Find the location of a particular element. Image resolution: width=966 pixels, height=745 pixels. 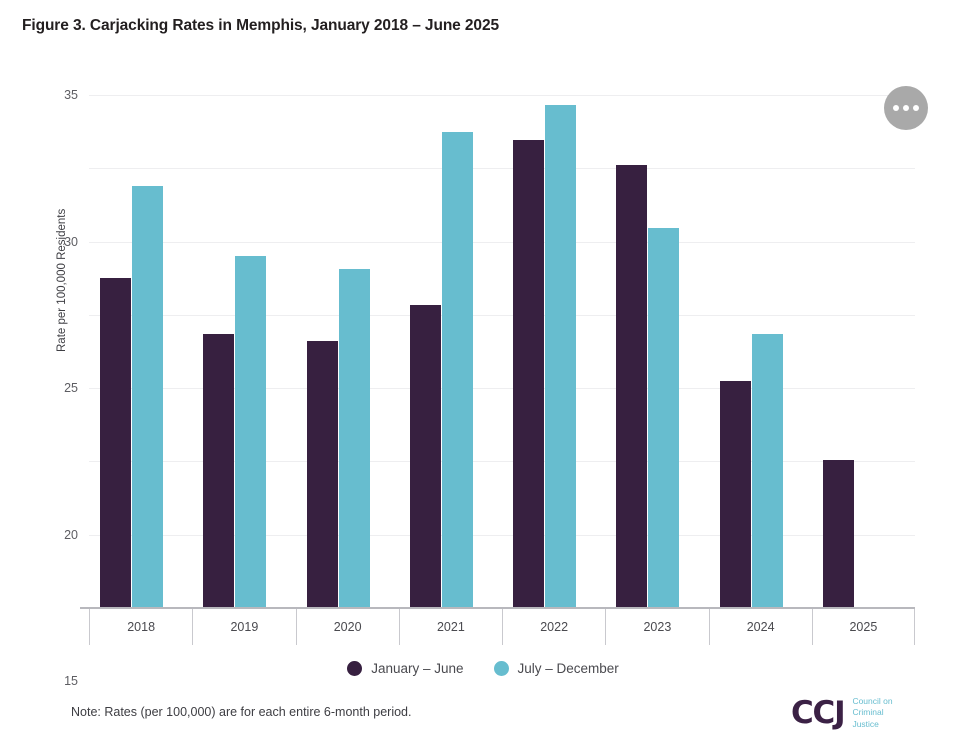

more-options-icon is located at coordinates (906, 108).